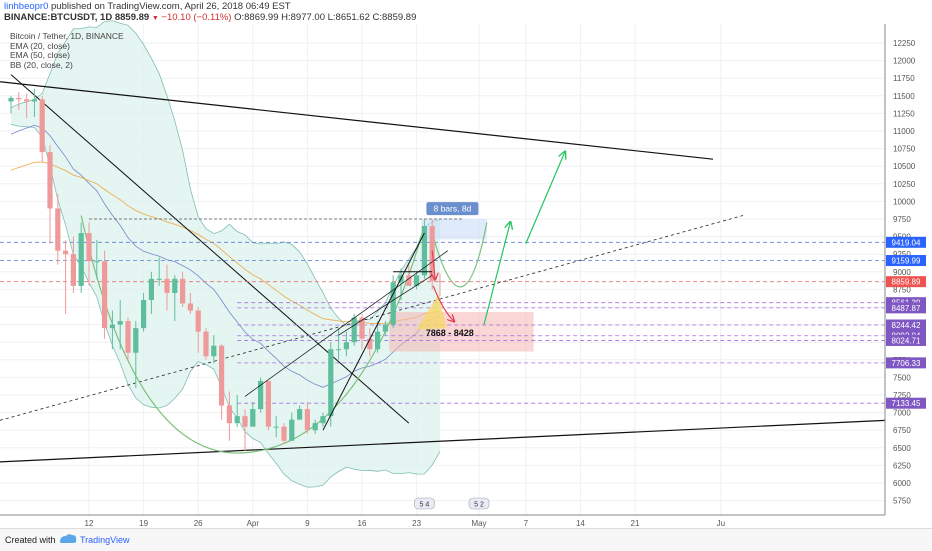 This screenshot has height=551, width=932. Describe the element at coordinates (902, 430) in the screenshot. I see `y-tick-label: 6750` at that location.